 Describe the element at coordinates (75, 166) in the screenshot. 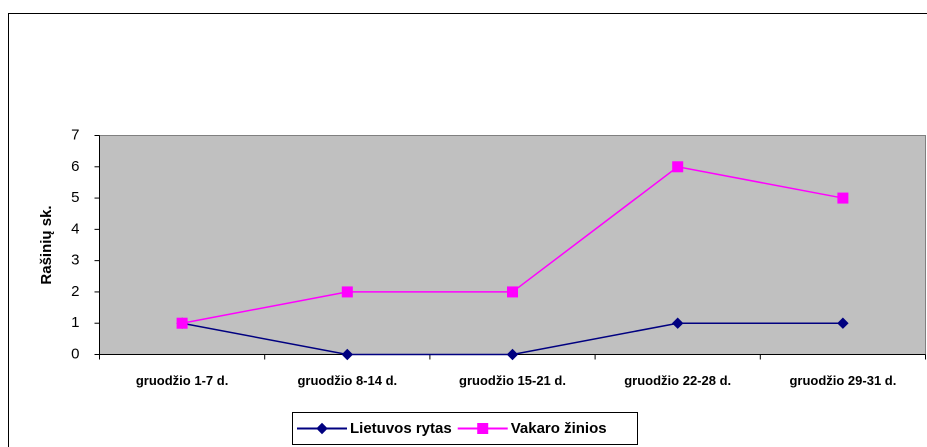

I see `y-tick-label: 6` at that location.